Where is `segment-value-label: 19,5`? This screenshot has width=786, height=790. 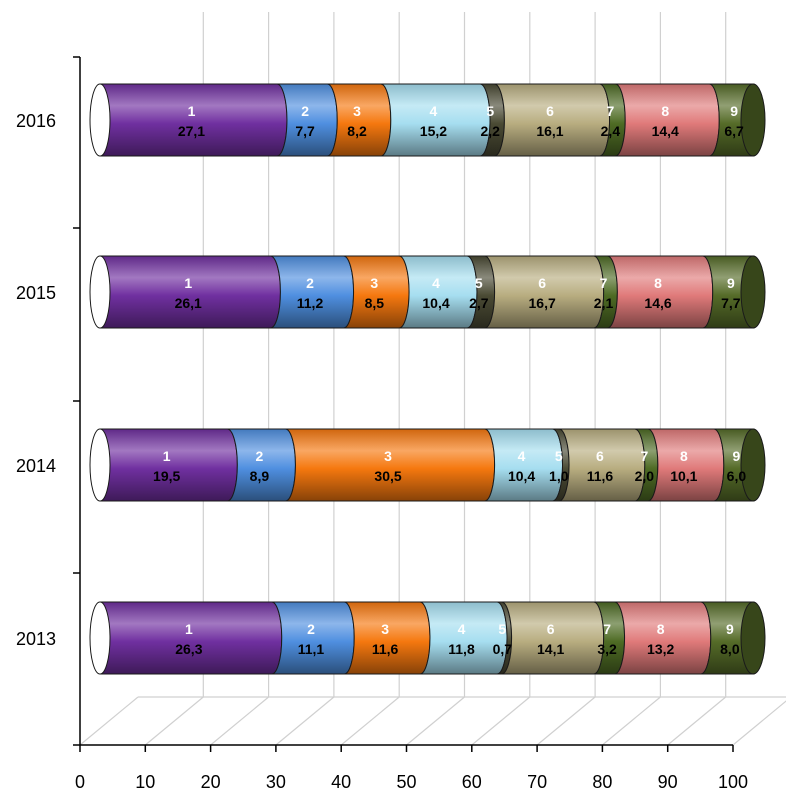 segment-value-label: 19,5 is located at coordinates (166, 476).